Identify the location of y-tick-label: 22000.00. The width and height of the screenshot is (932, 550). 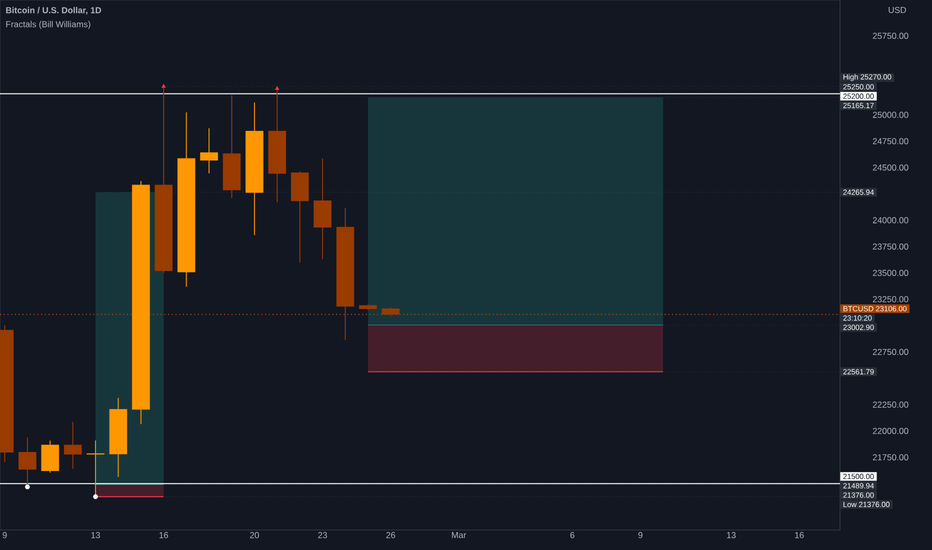
(890, 431).